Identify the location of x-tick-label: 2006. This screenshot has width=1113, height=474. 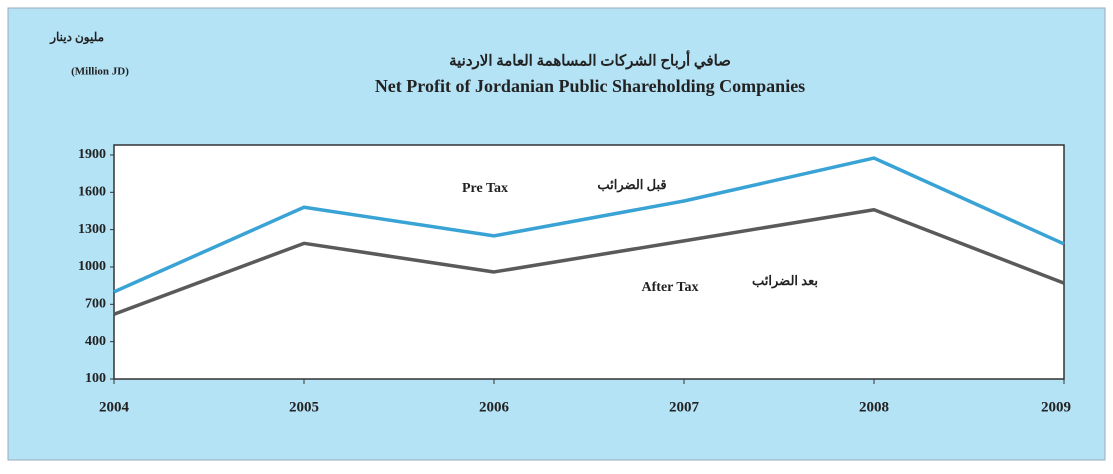
(494, 407).